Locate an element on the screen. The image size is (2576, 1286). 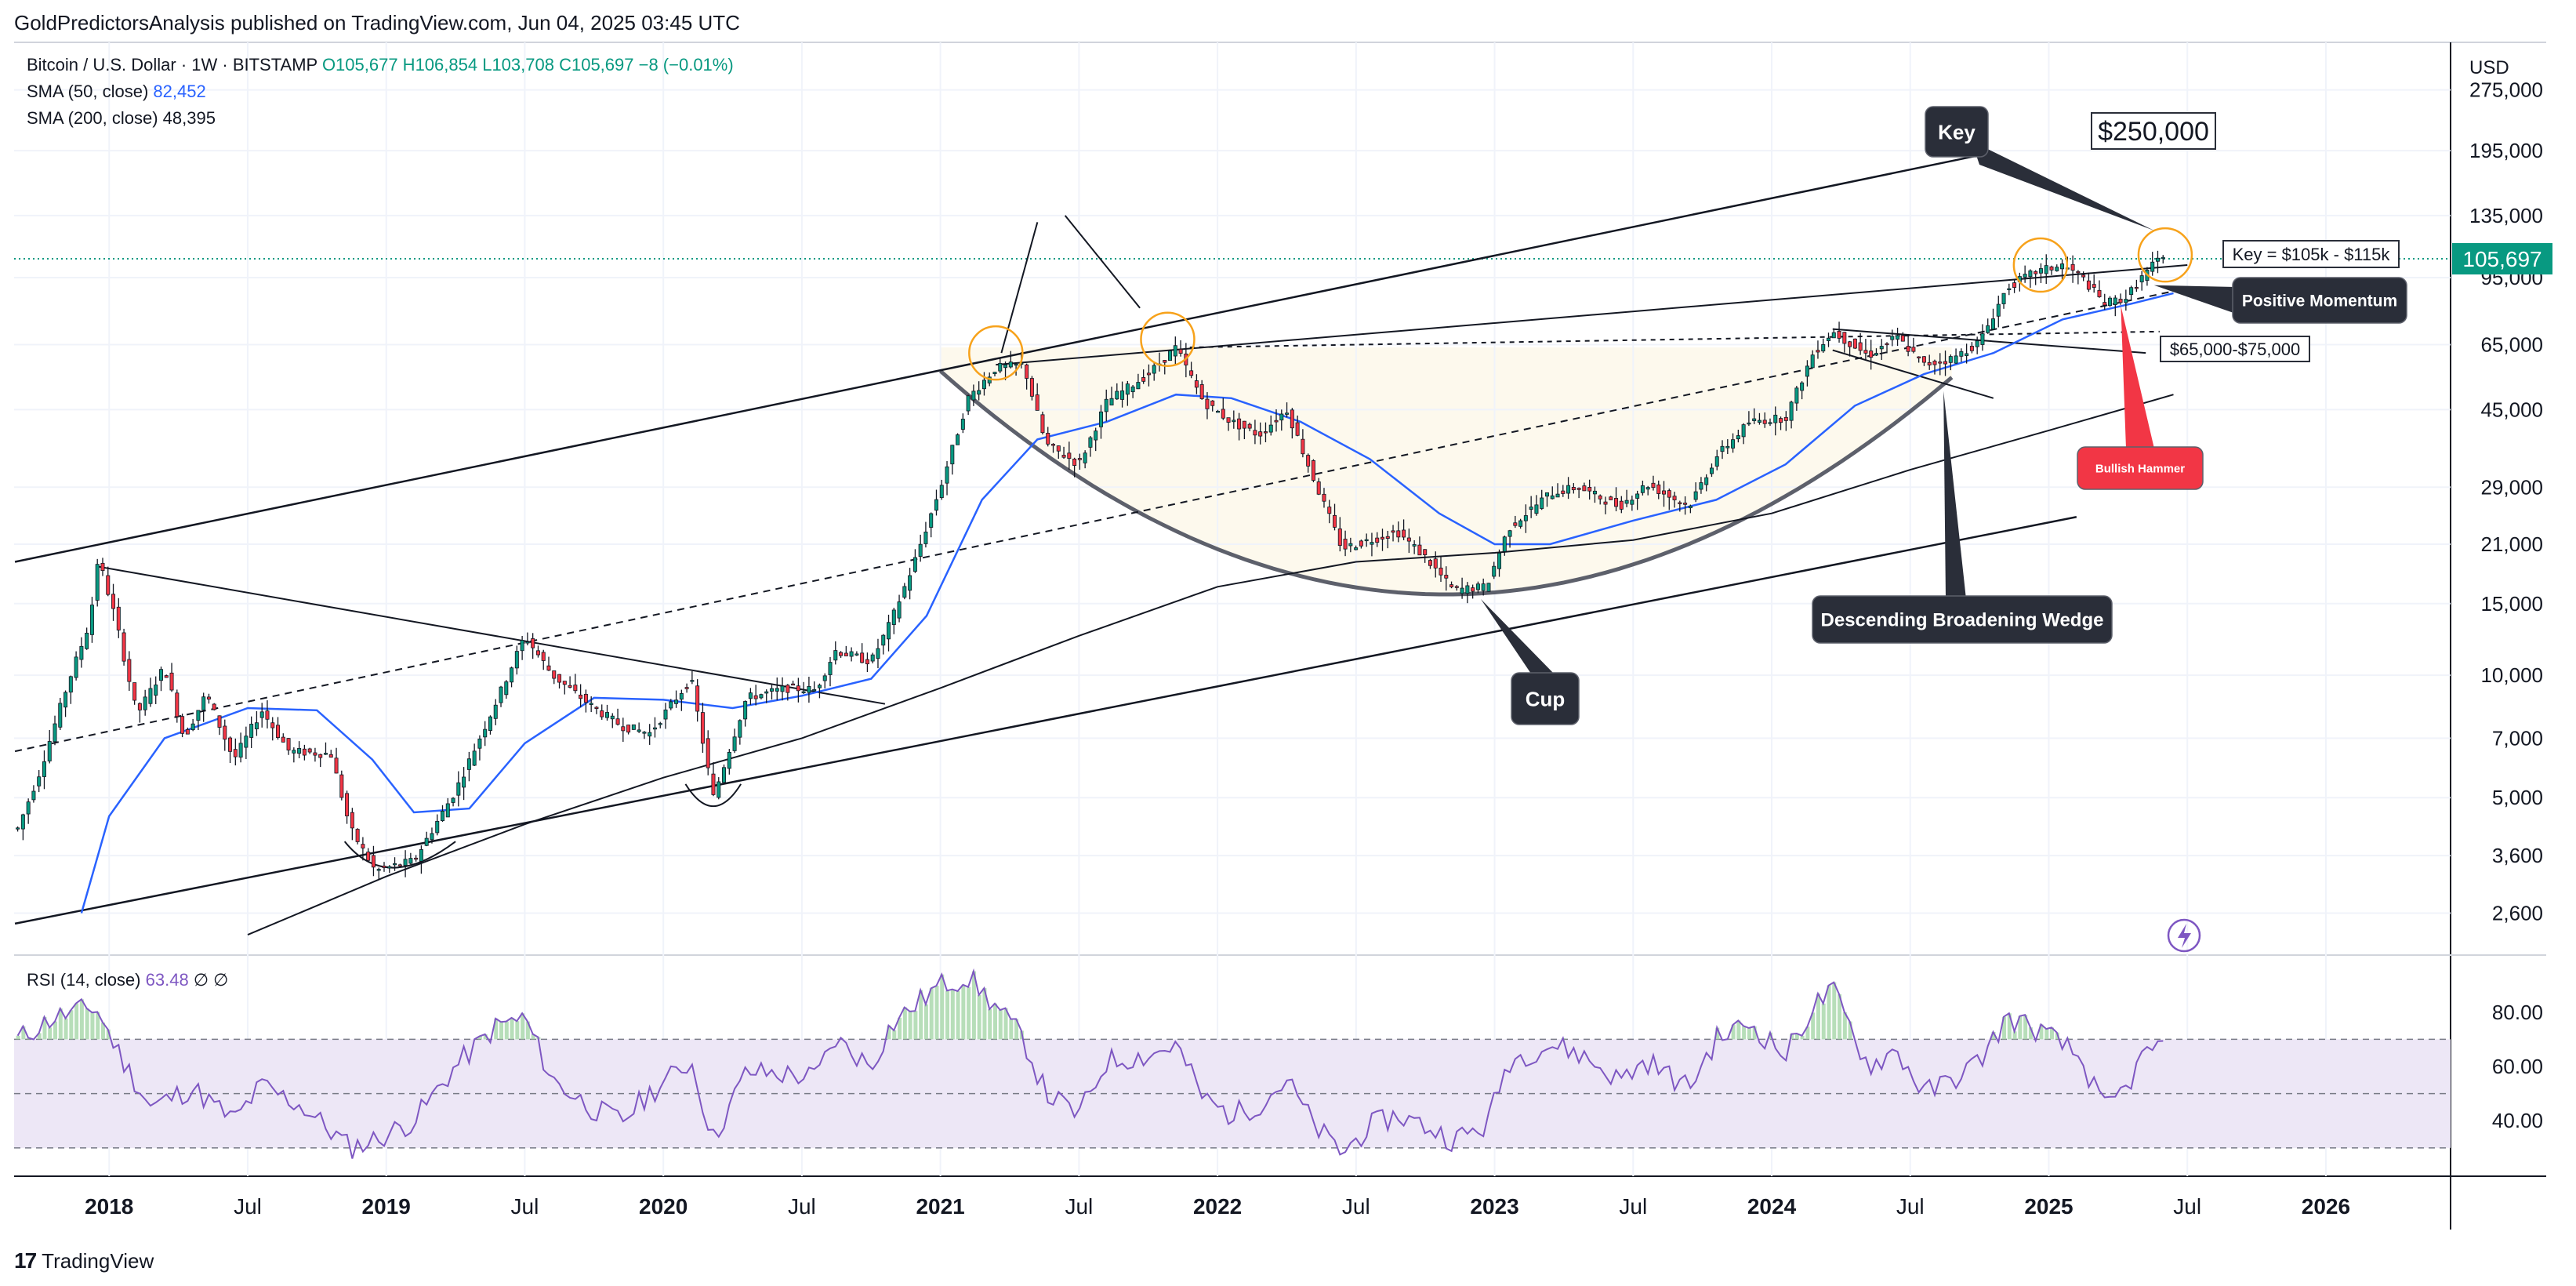
bowl-2019 is located at coordinates (400, 855).